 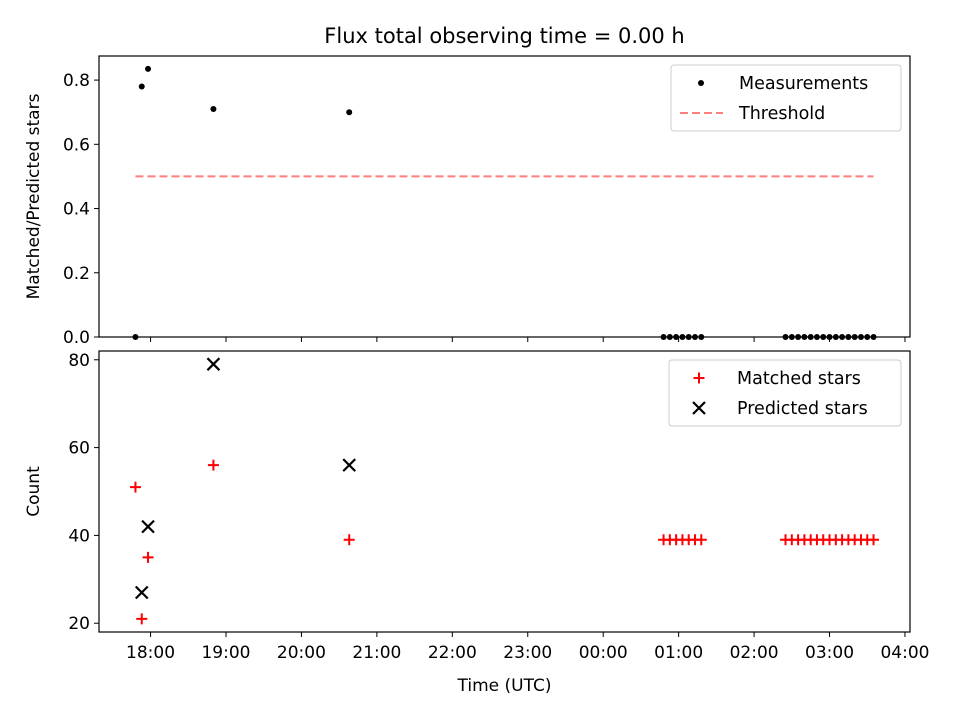 What do you see at coordinates (34, 491) in the screenshot?
I see `y-axis-label: Count` at bounding box center [34, 491].